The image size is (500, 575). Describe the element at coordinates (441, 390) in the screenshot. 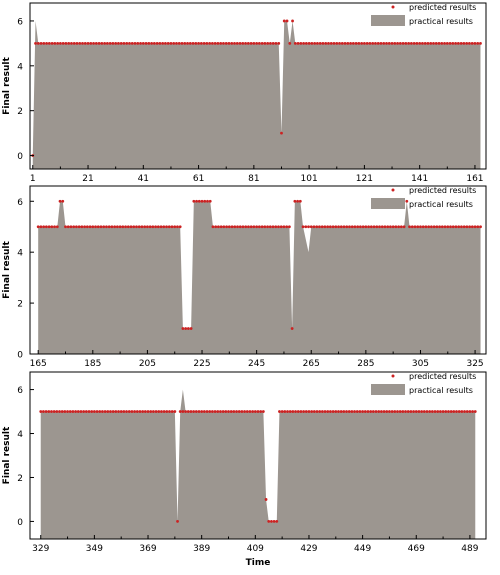

I see `panel-3-legend-practical-label: practical results` at that location.